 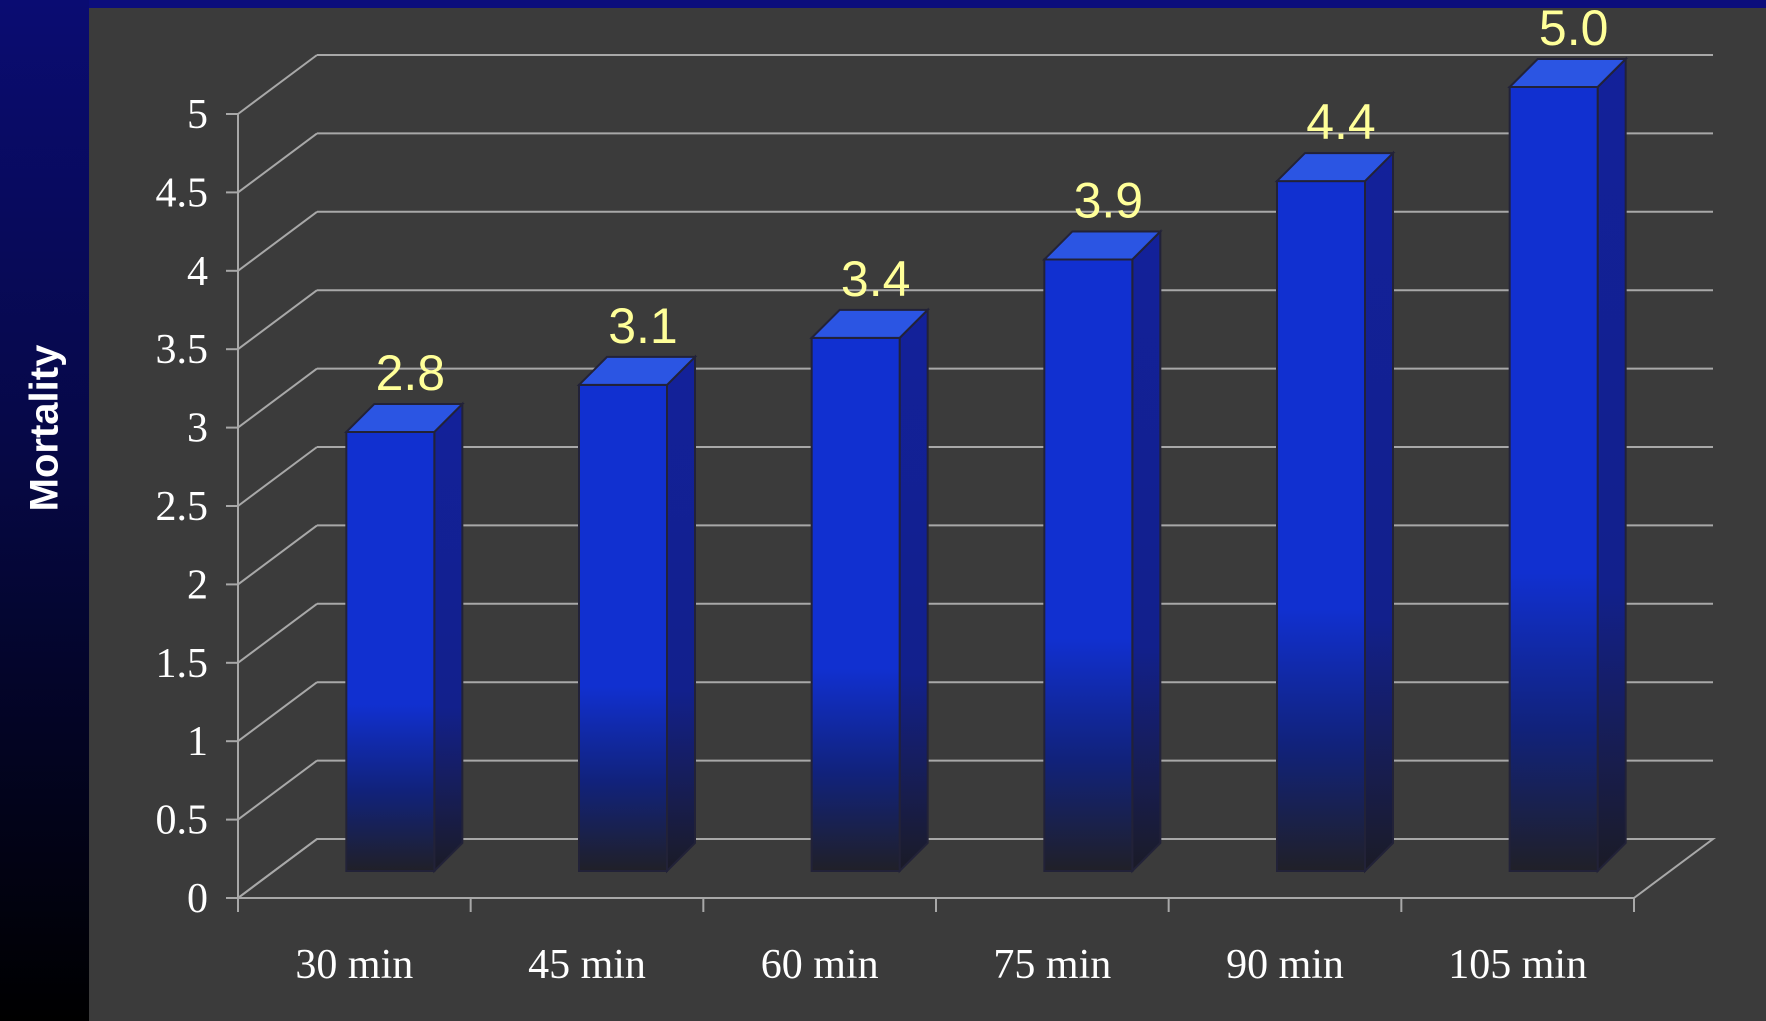 What do you see at coordinates (820, 965) in the screenshot?
I see `x-tick-label: 60 min` at bounding box center [820, 965].